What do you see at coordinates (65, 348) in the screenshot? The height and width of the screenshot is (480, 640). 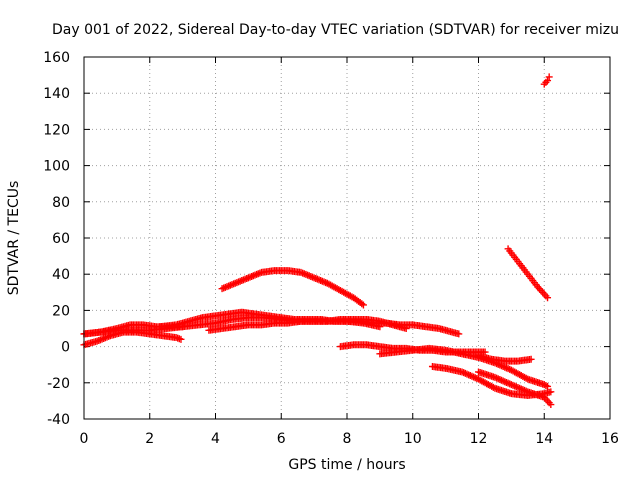 I see `y-tick-label: 0` at bounding box center [65, 348].